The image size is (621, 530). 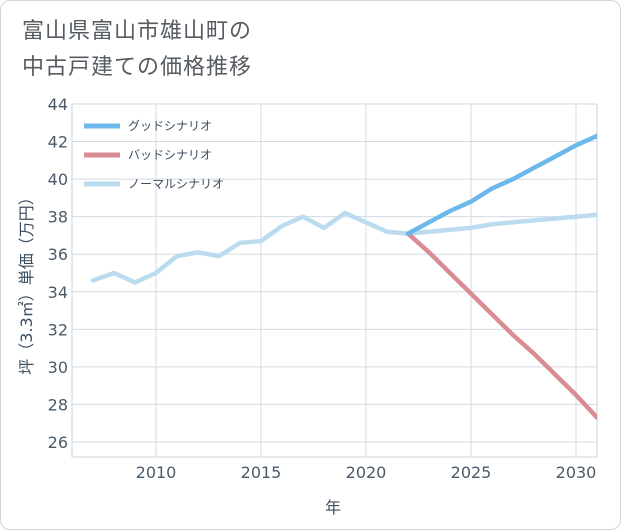 What do you see at coordinates (170, 155) in the screenshot?
I see `legend-label-1: バッドシナリオ` at bounding box center [170, 155].